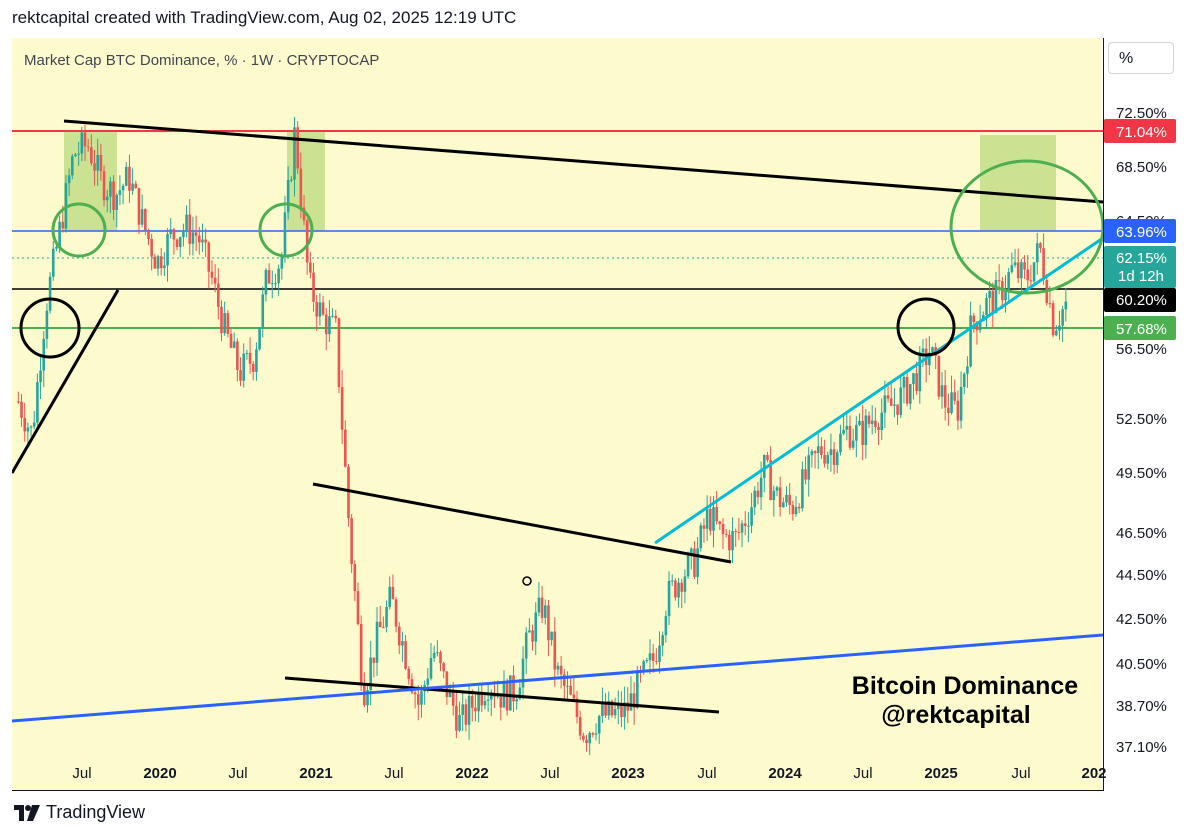 The height and width of the screenshot is (836, 1200). I want to click on price-tick-label: 37.10%, so click(1141, 747).